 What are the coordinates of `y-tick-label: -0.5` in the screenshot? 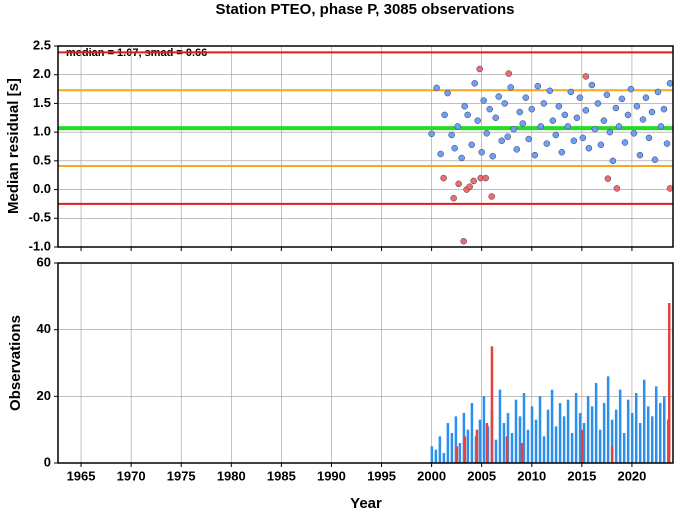 It's located at (40, 217).